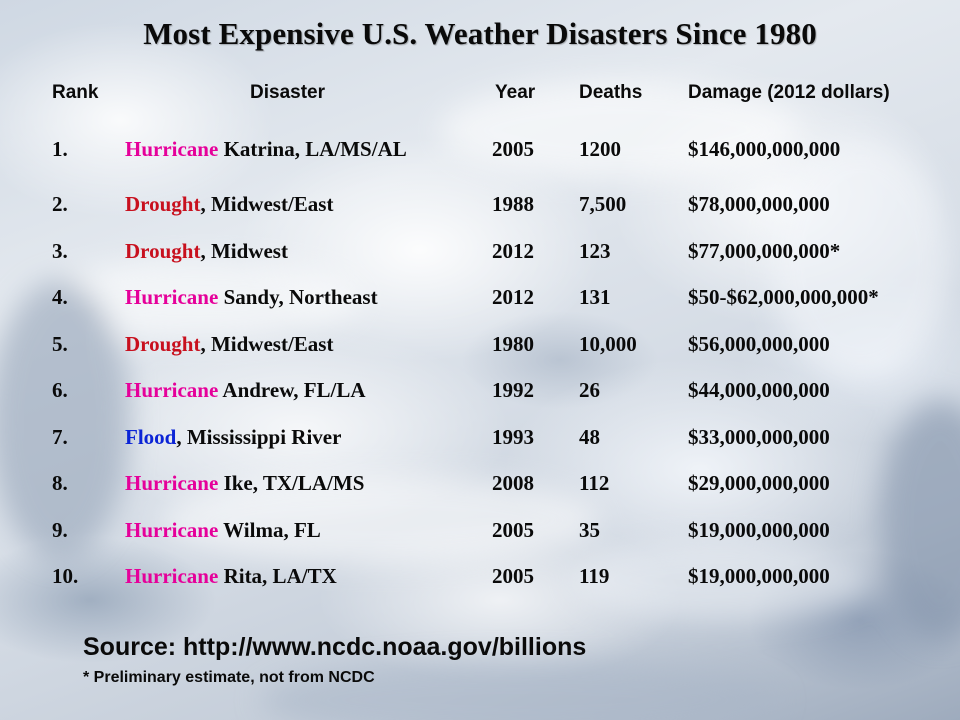 The height and width of the screenshot is (720, 960). Describe the element at coordinates (513, 437) in the screenshot. I see `year-cell: 1993` at that location.